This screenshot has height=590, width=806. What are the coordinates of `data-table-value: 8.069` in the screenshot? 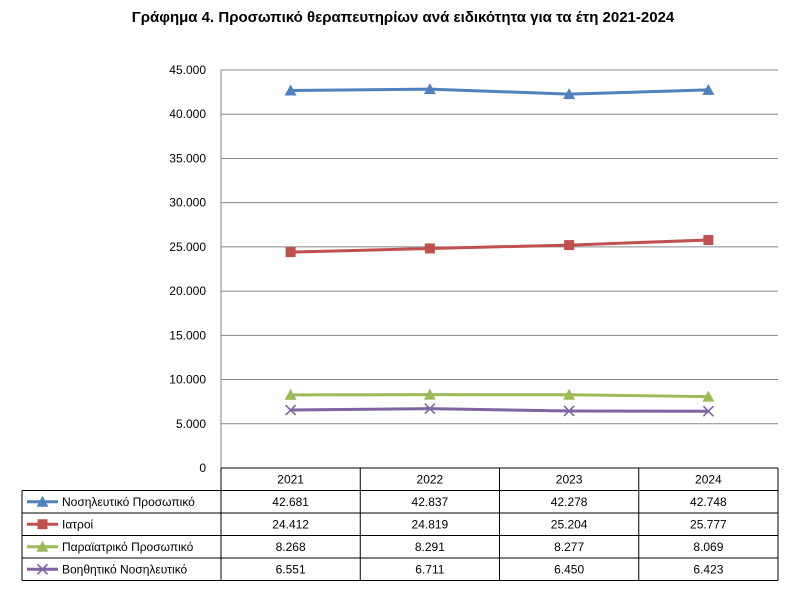 It's located at (708, 547).